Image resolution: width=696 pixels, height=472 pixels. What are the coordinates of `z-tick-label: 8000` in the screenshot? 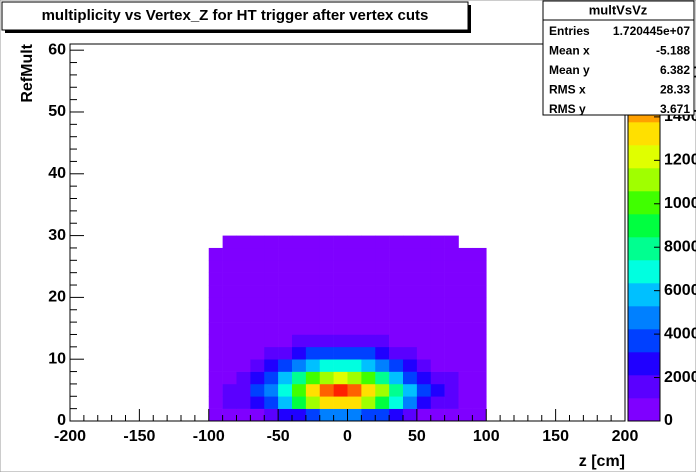 It's located at (680, 246).